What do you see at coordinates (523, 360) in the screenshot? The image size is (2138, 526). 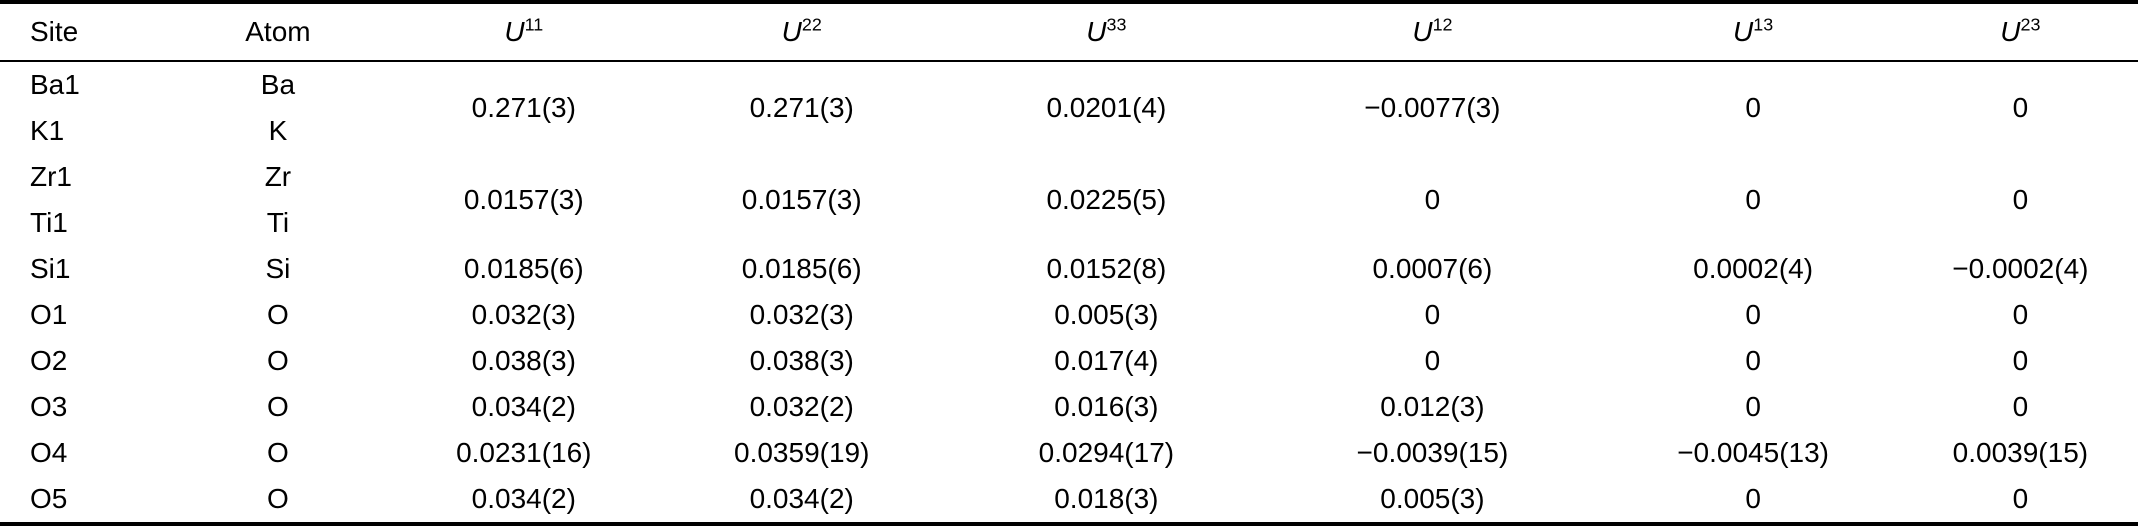 I see `value-cell-u11: 0.038(3)` at bounding box center [523, 360].